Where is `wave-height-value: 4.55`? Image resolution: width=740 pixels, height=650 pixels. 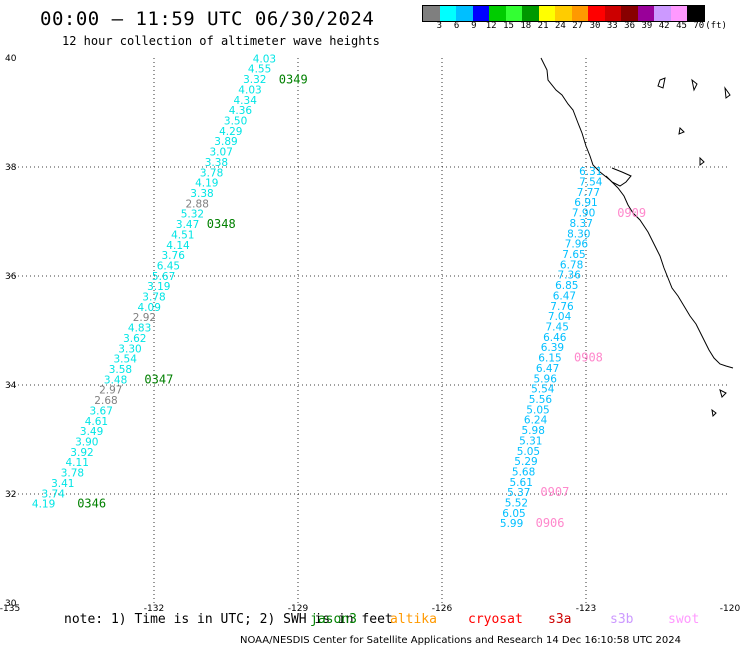
wave-height-value: 4.55 is located at coordinates (259, 70).